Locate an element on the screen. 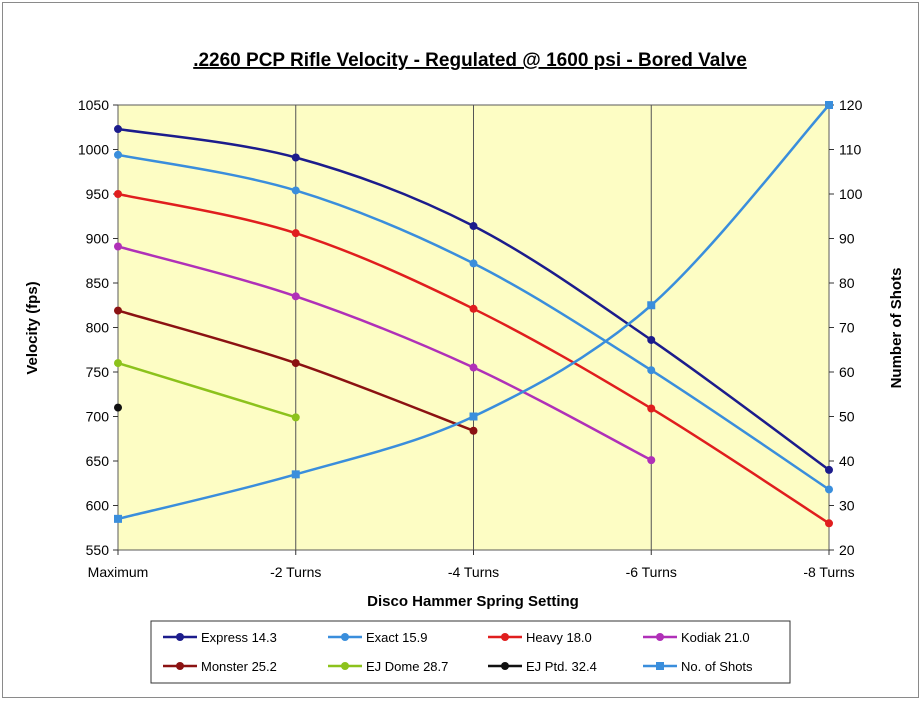  y-tick-label: 850 is located at coordinates (98, 283).